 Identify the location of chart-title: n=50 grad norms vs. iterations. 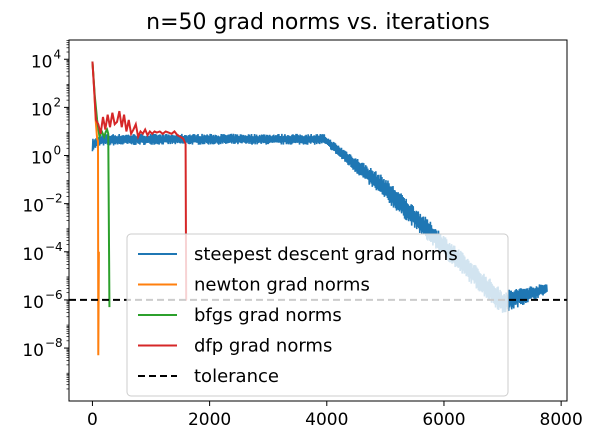
(318, 22).